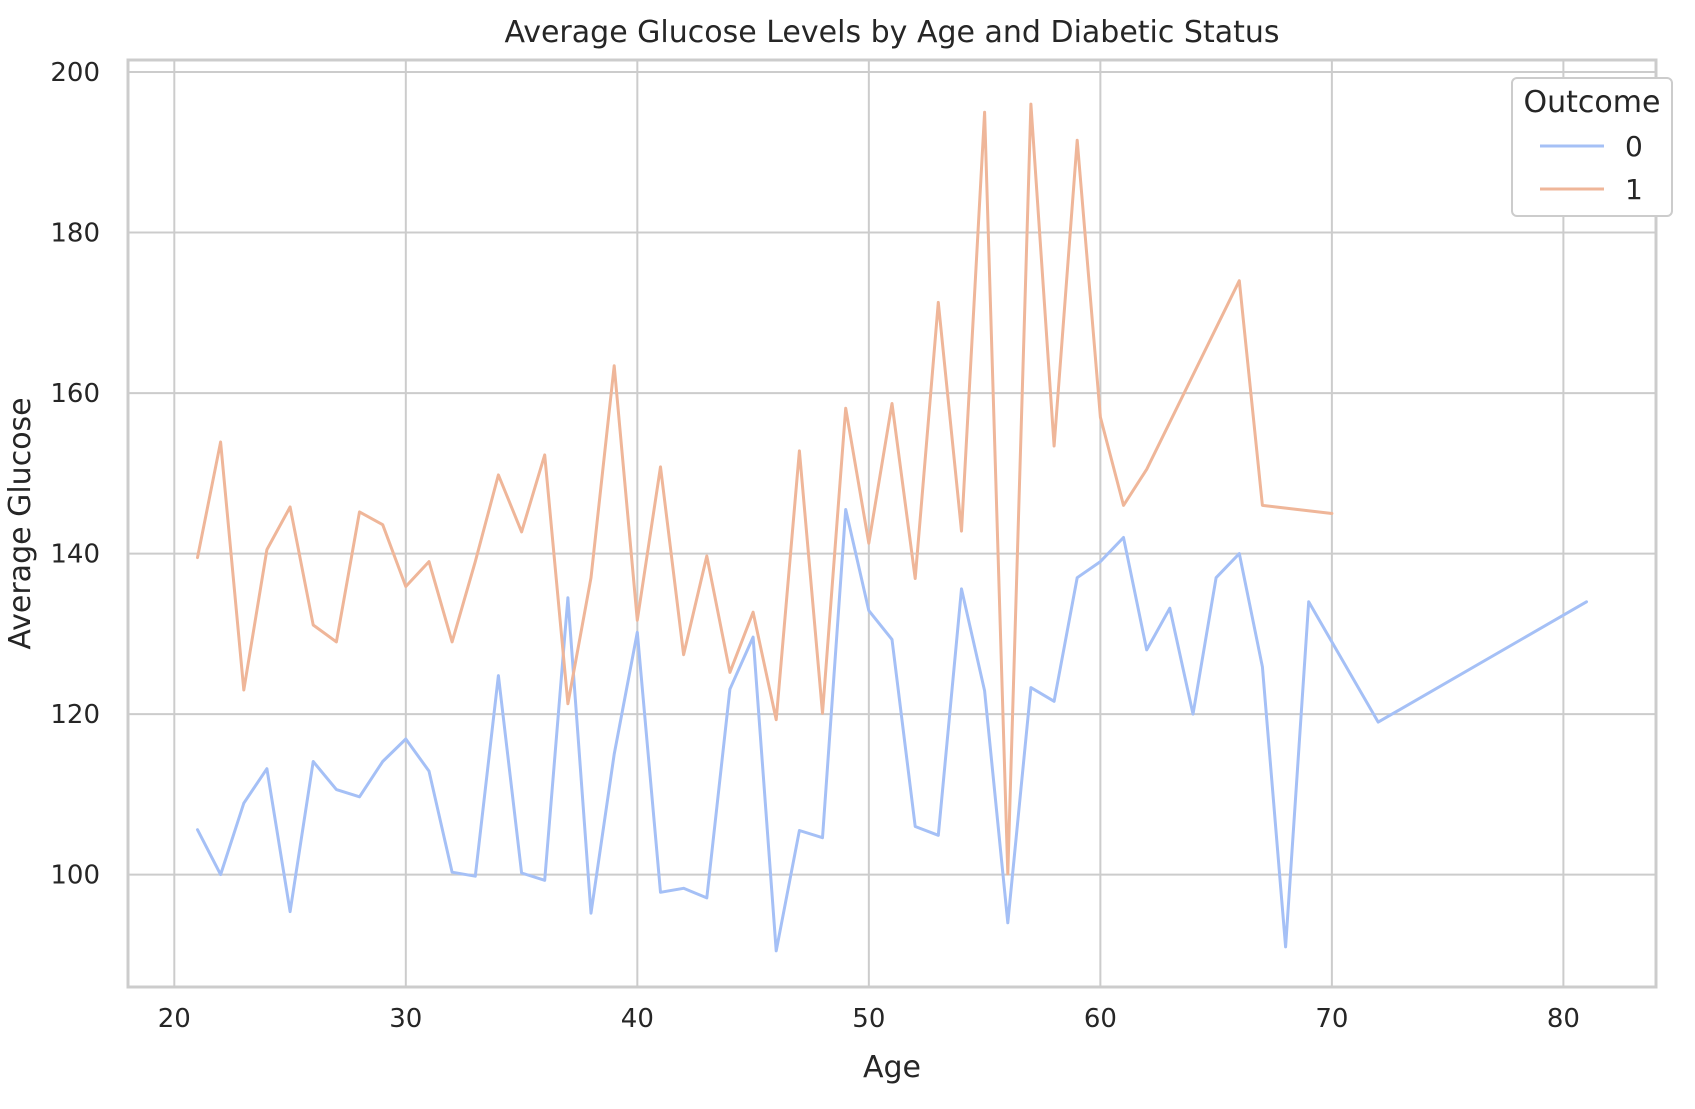  Describe the element at coordinates (892, 1067) in the screenshot. I see `x-axis-label: Age` at that location.